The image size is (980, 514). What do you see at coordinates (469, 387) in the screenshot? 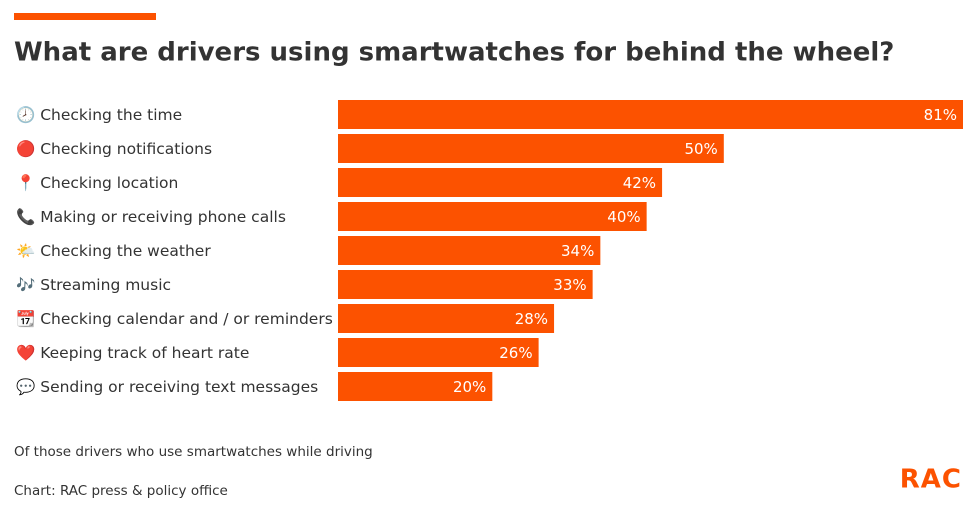
I see `value-label: 20%` at bounding box center [469, 387].